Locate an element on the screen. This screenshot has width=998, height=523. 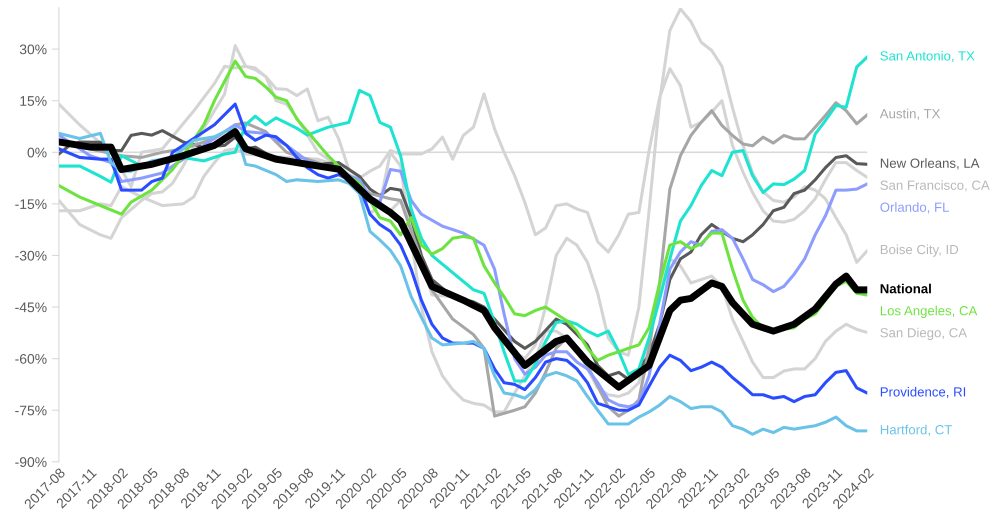
series-label: Orlando, FL is located at coordinates (914, 208).